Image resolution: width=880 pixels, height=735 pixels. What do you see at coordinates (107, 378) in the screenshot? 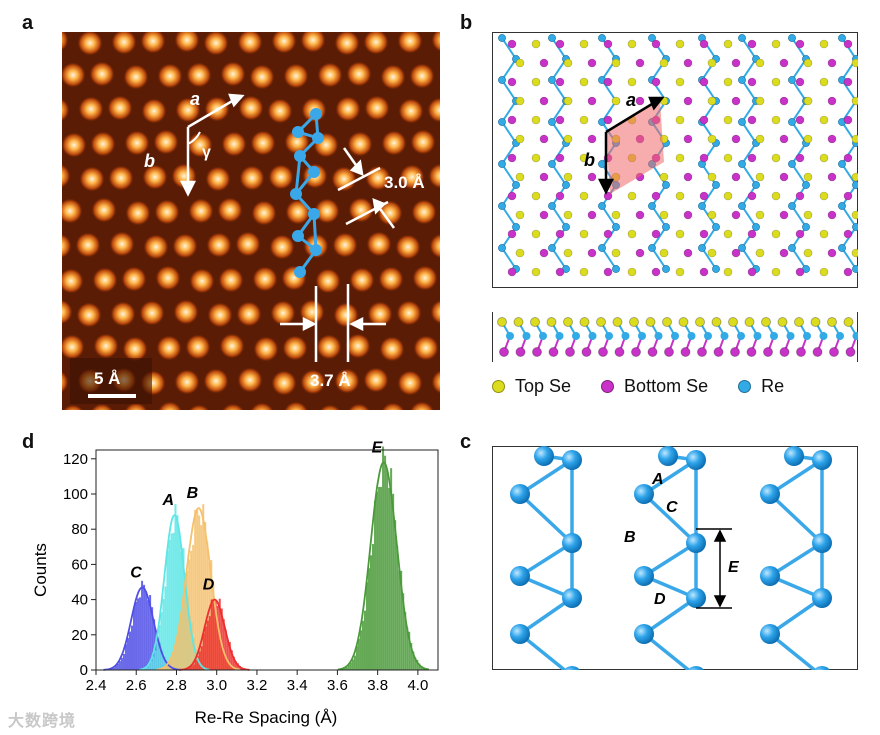
I see `scalebar-label: 5 Å` at bounding box center [107, 378].